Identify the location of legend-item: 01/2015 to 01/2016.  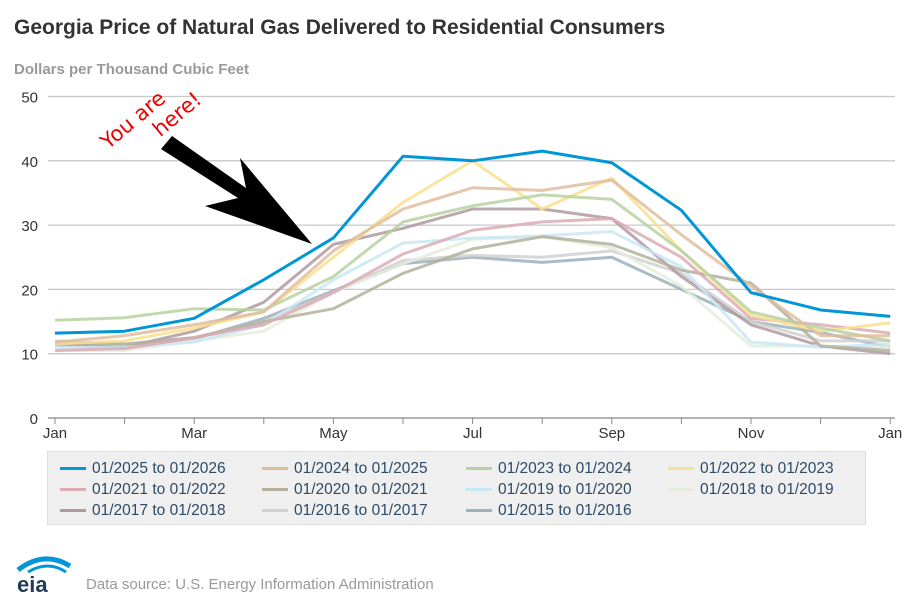
(549, 511).